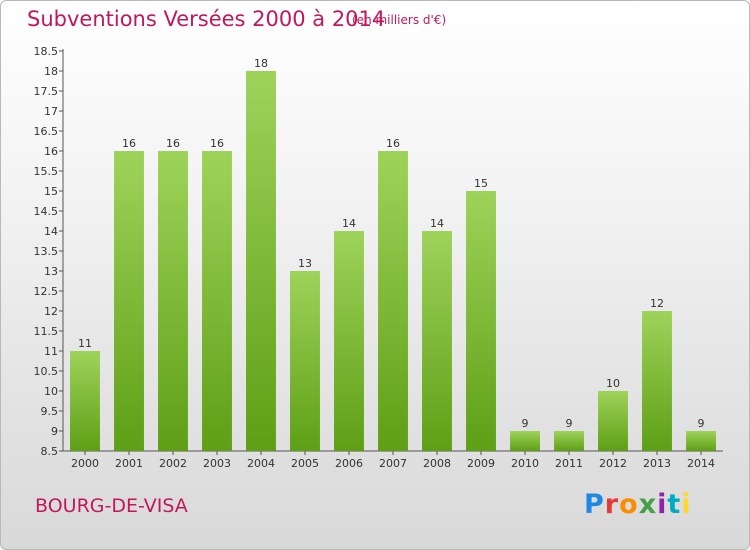  What do you see at coordinates (613, 383) in the screenshot?
I see `data-label: 10` at bounding box center [613, 383].